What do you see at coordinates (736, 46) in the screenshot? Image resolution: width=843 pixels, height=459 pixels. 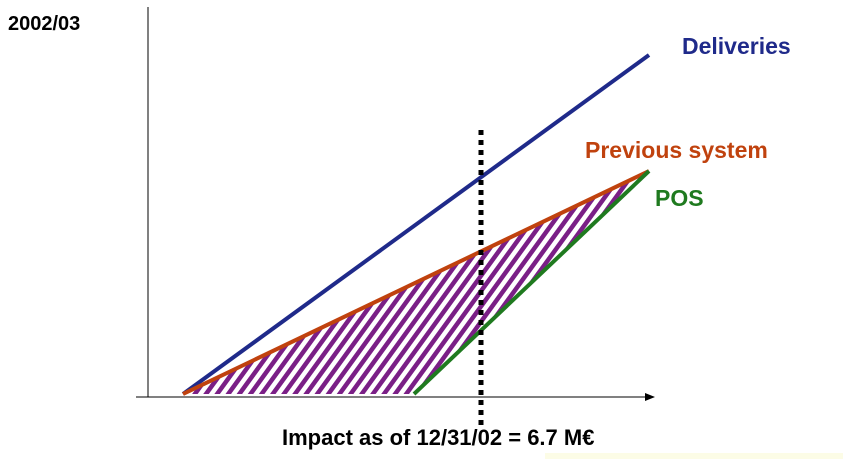 I see `deliveries-label: Deliveries` at bounding box center [736, 46].